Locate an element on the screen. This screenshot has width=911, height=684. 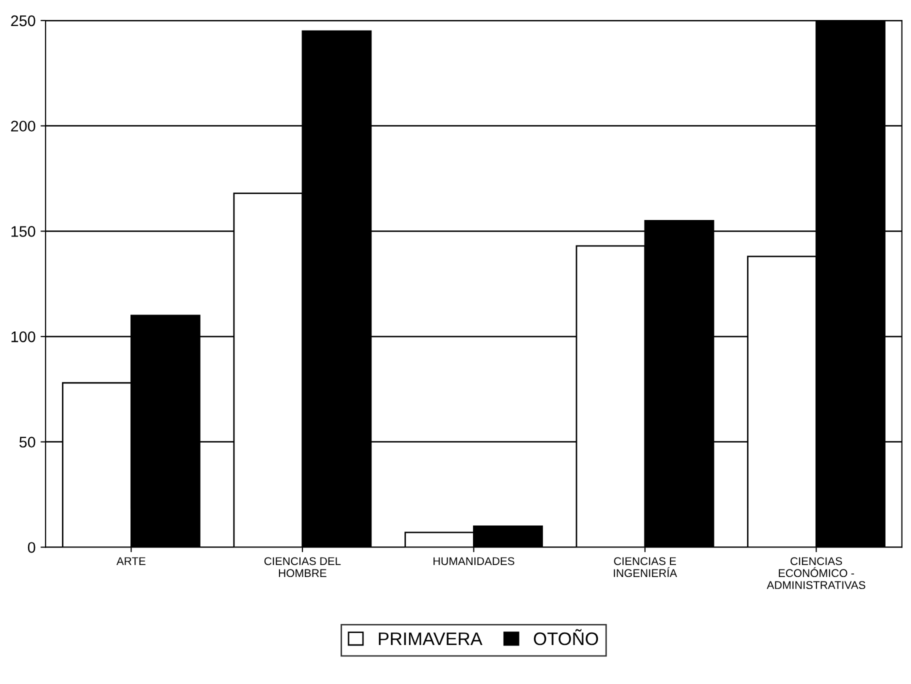
y-tick-label: 0 is located at coordinates (32, 547).